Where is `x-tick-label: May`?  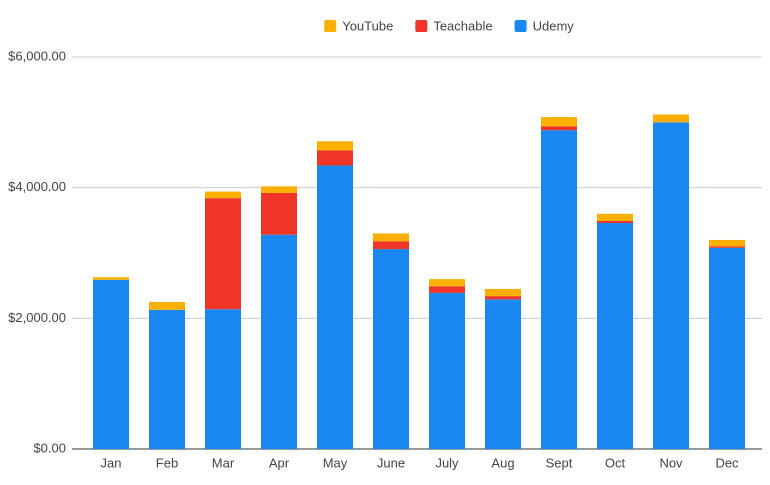
x-tick-label: May is located at coordinates (335, 462).